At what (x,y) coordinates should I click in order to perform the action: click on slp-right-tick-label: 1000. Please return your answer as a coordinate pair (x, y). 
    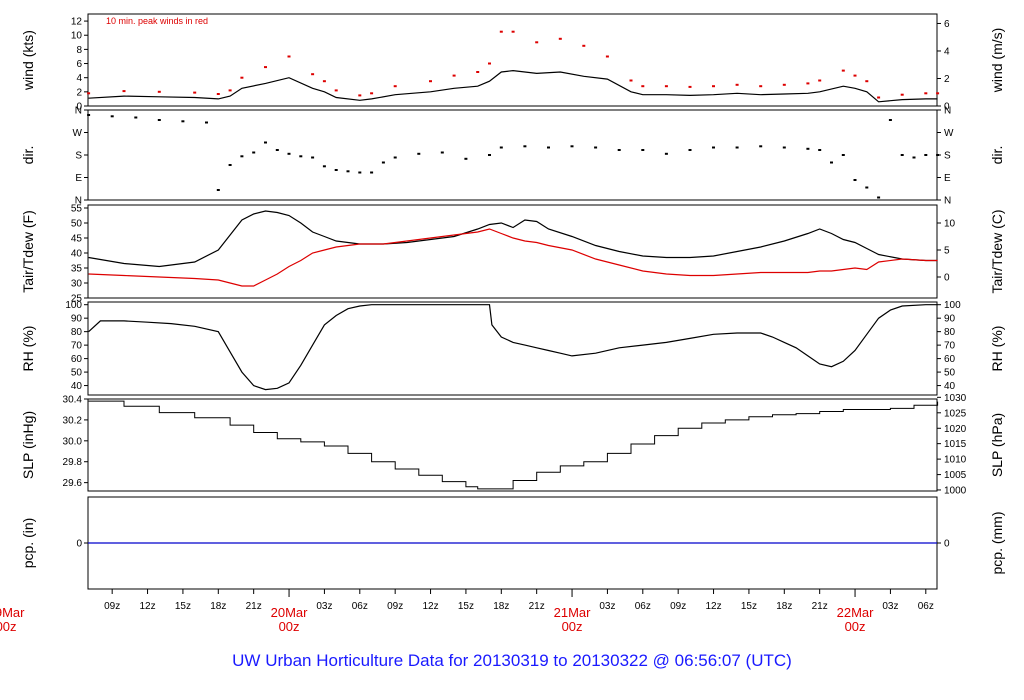
    Looking at the image, I should click on (955, 490).